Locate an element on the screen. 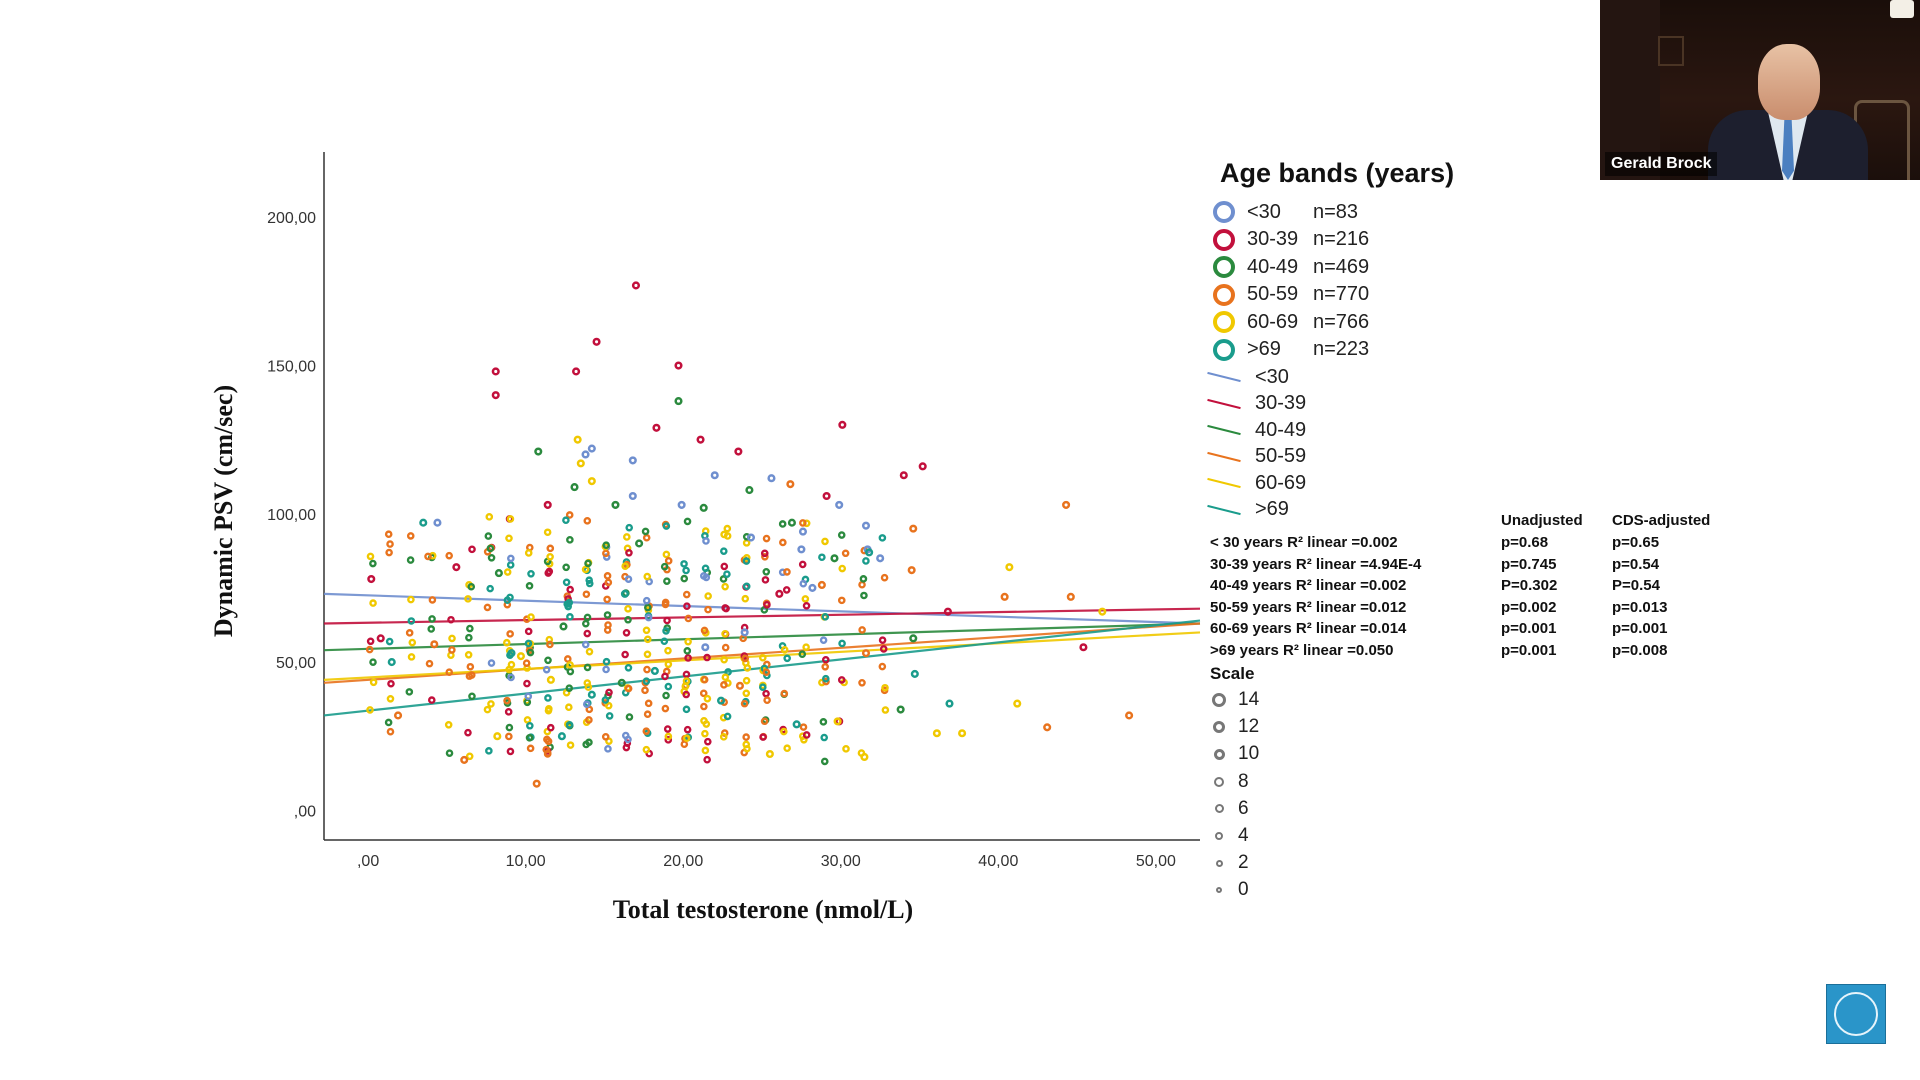 This screenshot has height=1080, width=1920. speaker-video: Gerald Brock is located at coordinates (1760, 90).